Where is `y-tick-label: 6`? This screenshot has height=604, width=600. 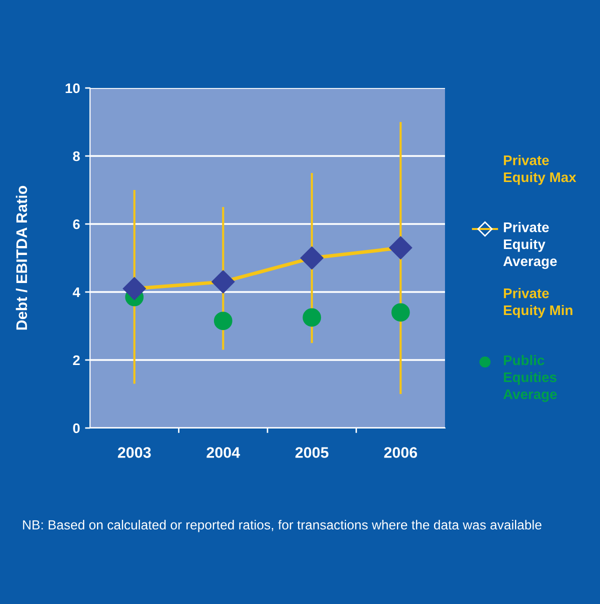 y-tick-label: 6 is located at coordinates (76, 224).